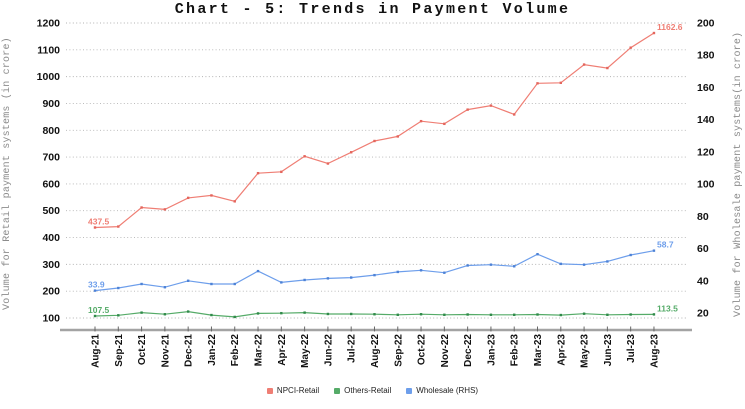 This screenshot has height=409, width=745. What do you see at coordinates (51, 238) in the screenshot?
I see `y-tick-label-left: 400` at bounding box center [51, 238].